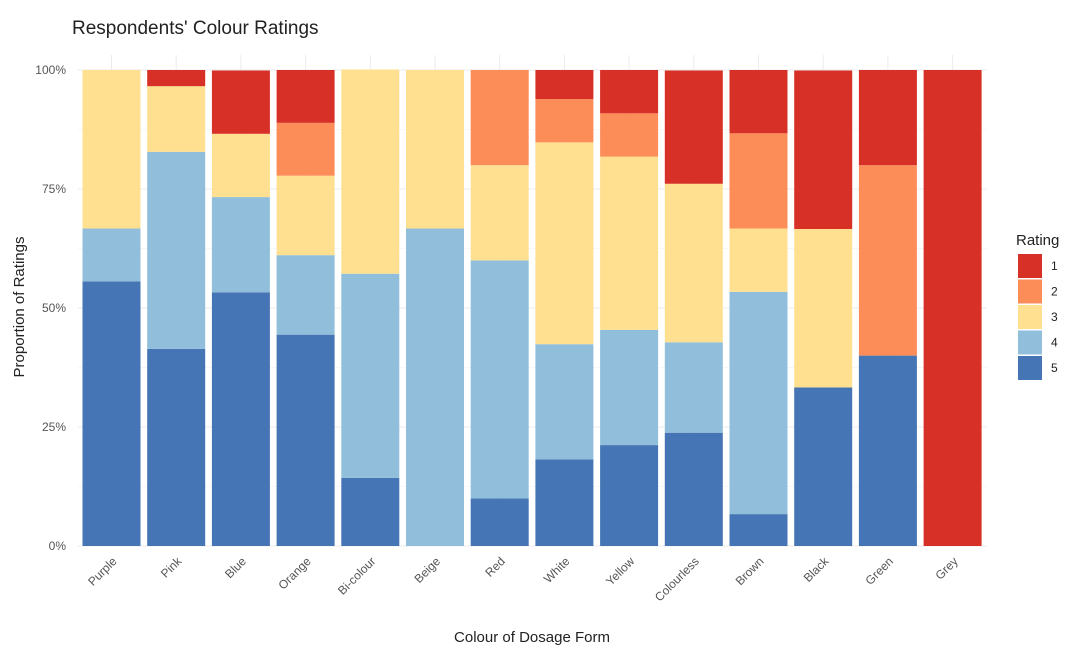 This screenshot has width=1065, height=646. What do you see at coordinates (532, 637) in the screenshot?
I see `x-axis-title: Colour of Dosage Form` at bounding box center [532, 637].